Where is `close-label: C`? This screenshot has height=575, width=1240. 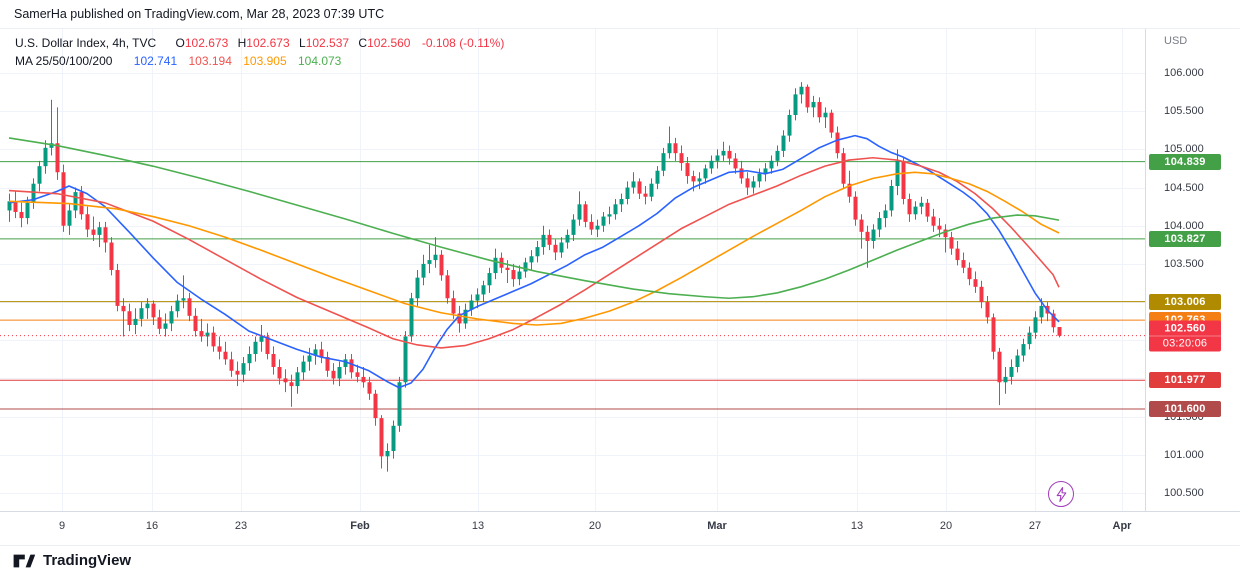
close-label: C is located at coordinates (363, 43).